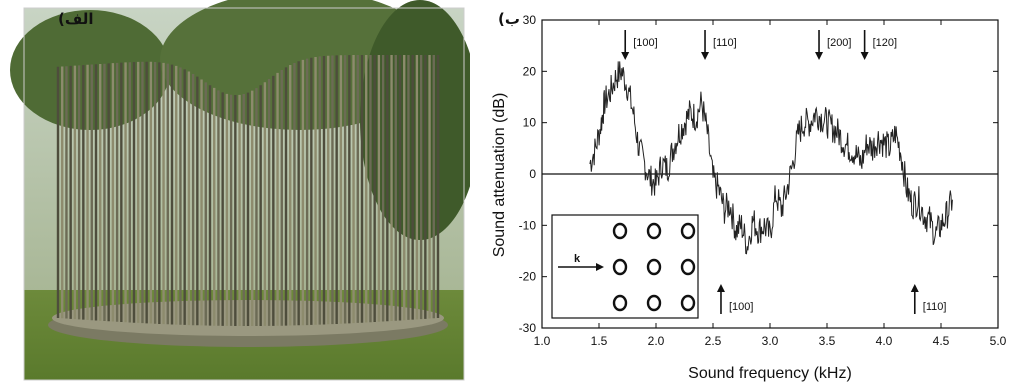 The height and width of the screenshot is (387, 1014). What do you see at coordinates (577, 259) in the screenshot?
I see `wave-vector-label: k` at bounding box center [577, 259].